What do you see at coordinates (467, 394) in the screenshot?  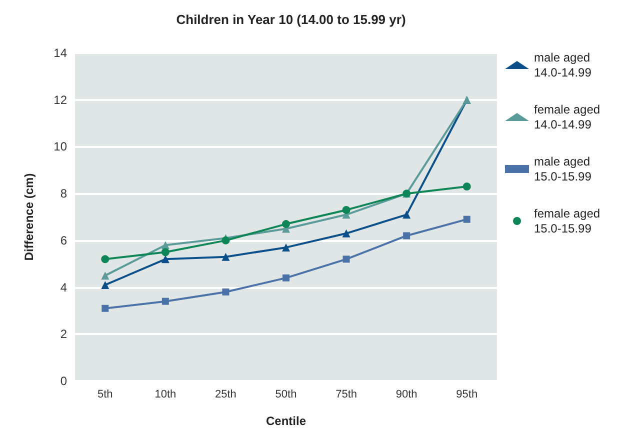 I see `x-tick-label: 95th` at bounding box center [467, 394].